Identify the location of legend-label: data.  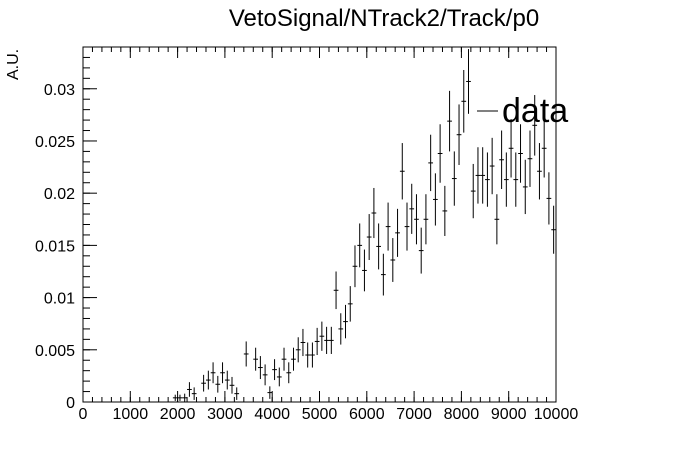
(535, 111).